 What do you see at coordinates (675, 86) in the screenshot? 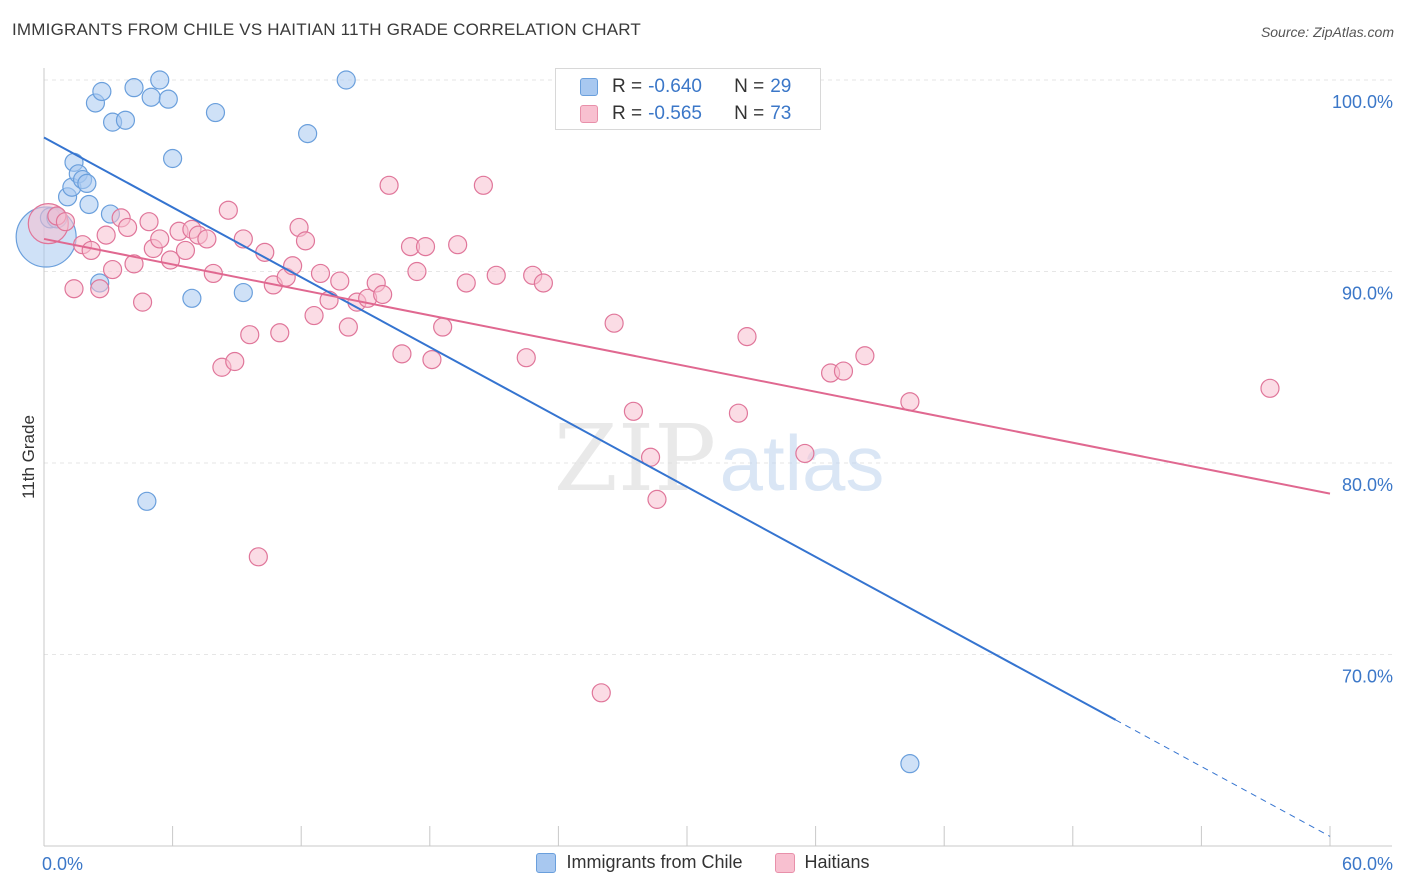
I see `legend-r-value: -0.640` at bounding box center [675, 86].